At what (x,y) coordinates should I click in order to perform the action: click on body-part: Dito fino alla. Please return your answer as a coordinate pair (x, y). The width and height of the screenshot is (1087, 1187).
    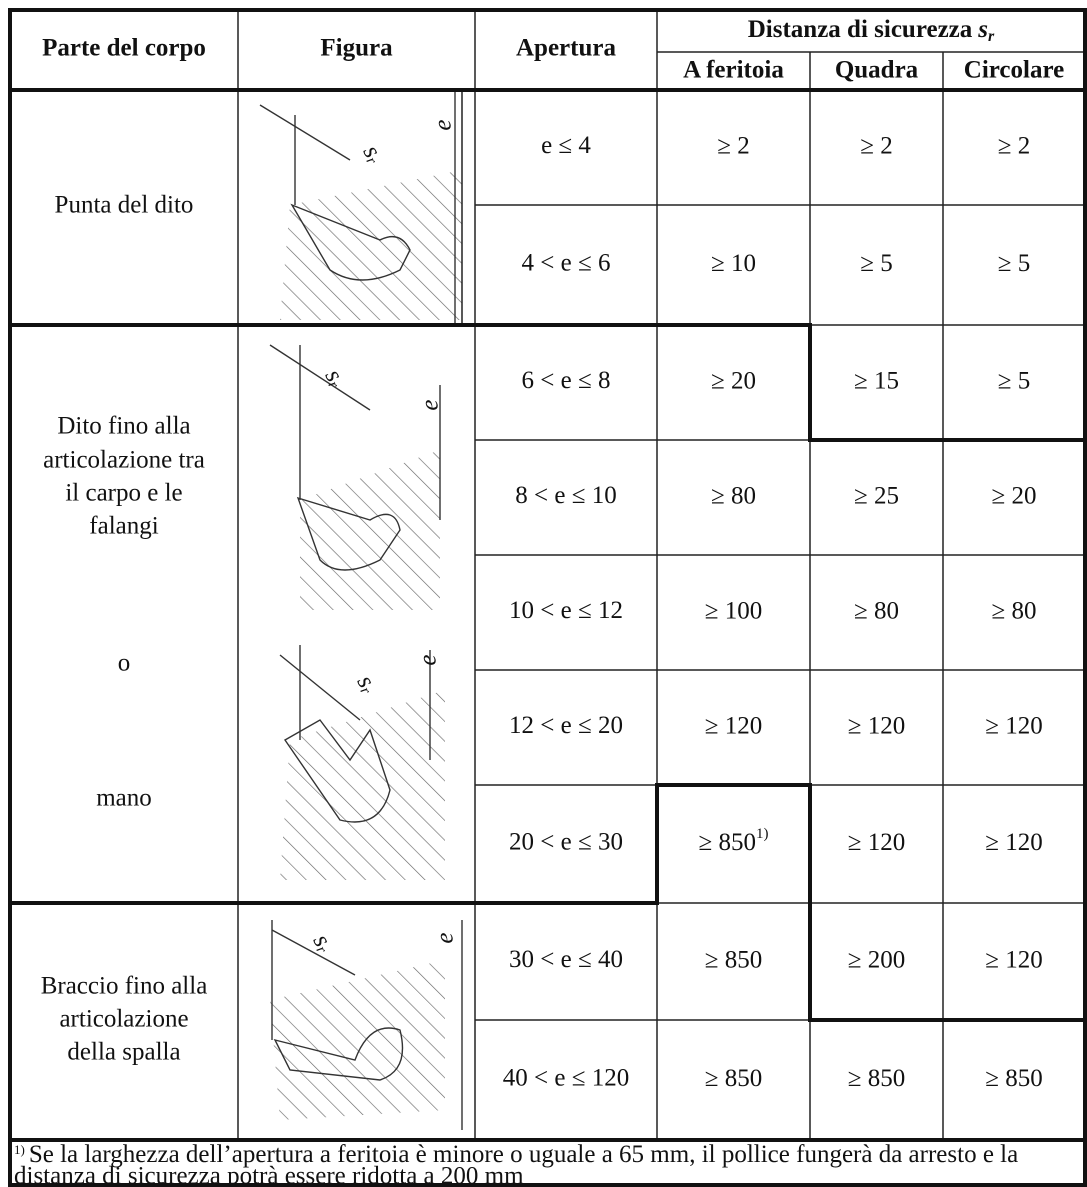
    Looking at the image, I should click on (123, 426).